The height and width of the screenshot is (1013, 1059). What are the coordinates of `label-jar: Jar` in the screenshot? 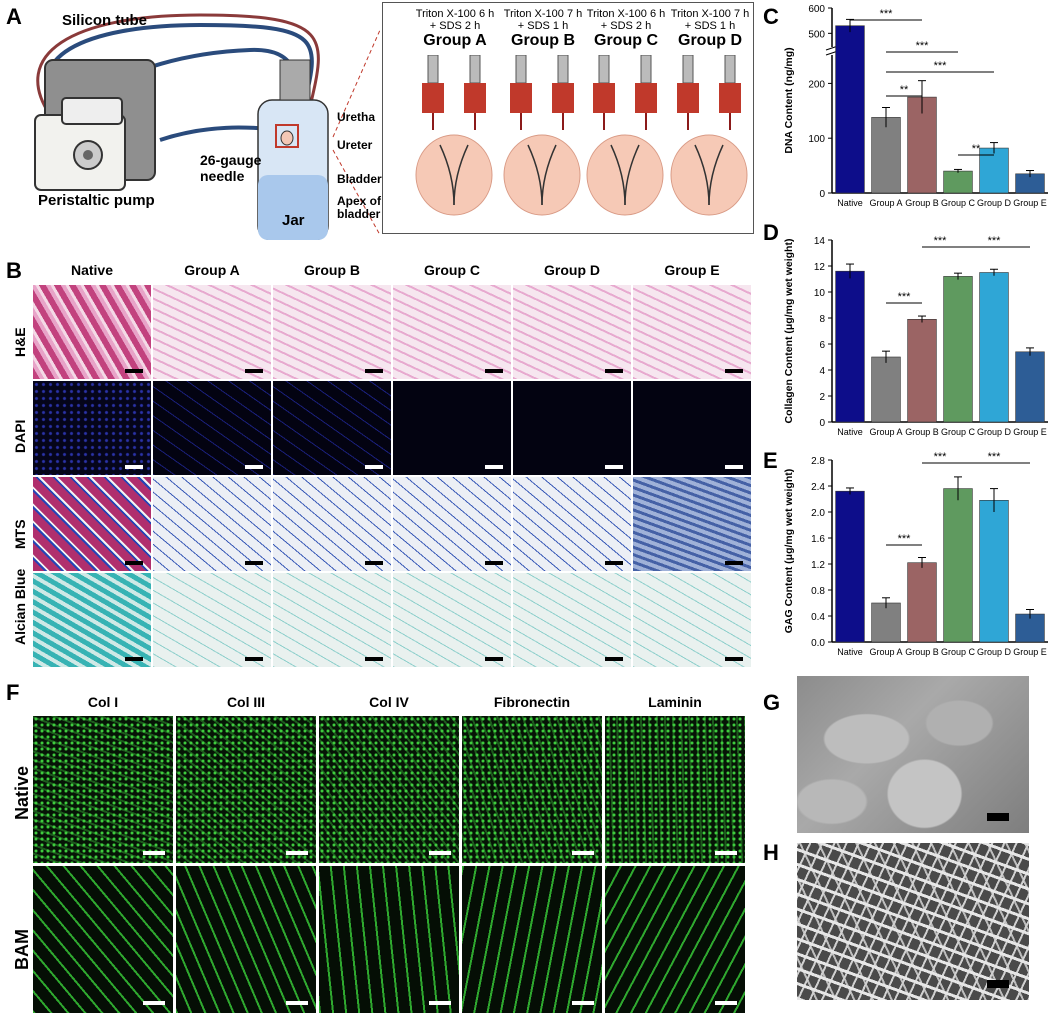 It's located at (293, 220).